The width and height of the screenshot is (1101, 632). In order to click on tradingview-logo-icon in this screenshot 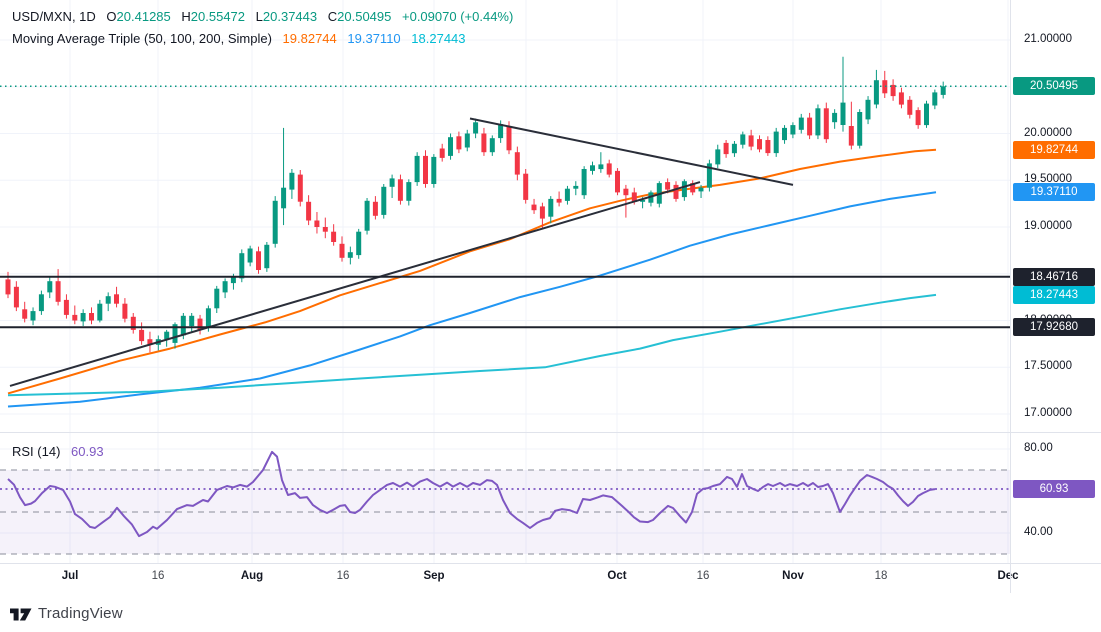, I will do `click(21, 613)`.